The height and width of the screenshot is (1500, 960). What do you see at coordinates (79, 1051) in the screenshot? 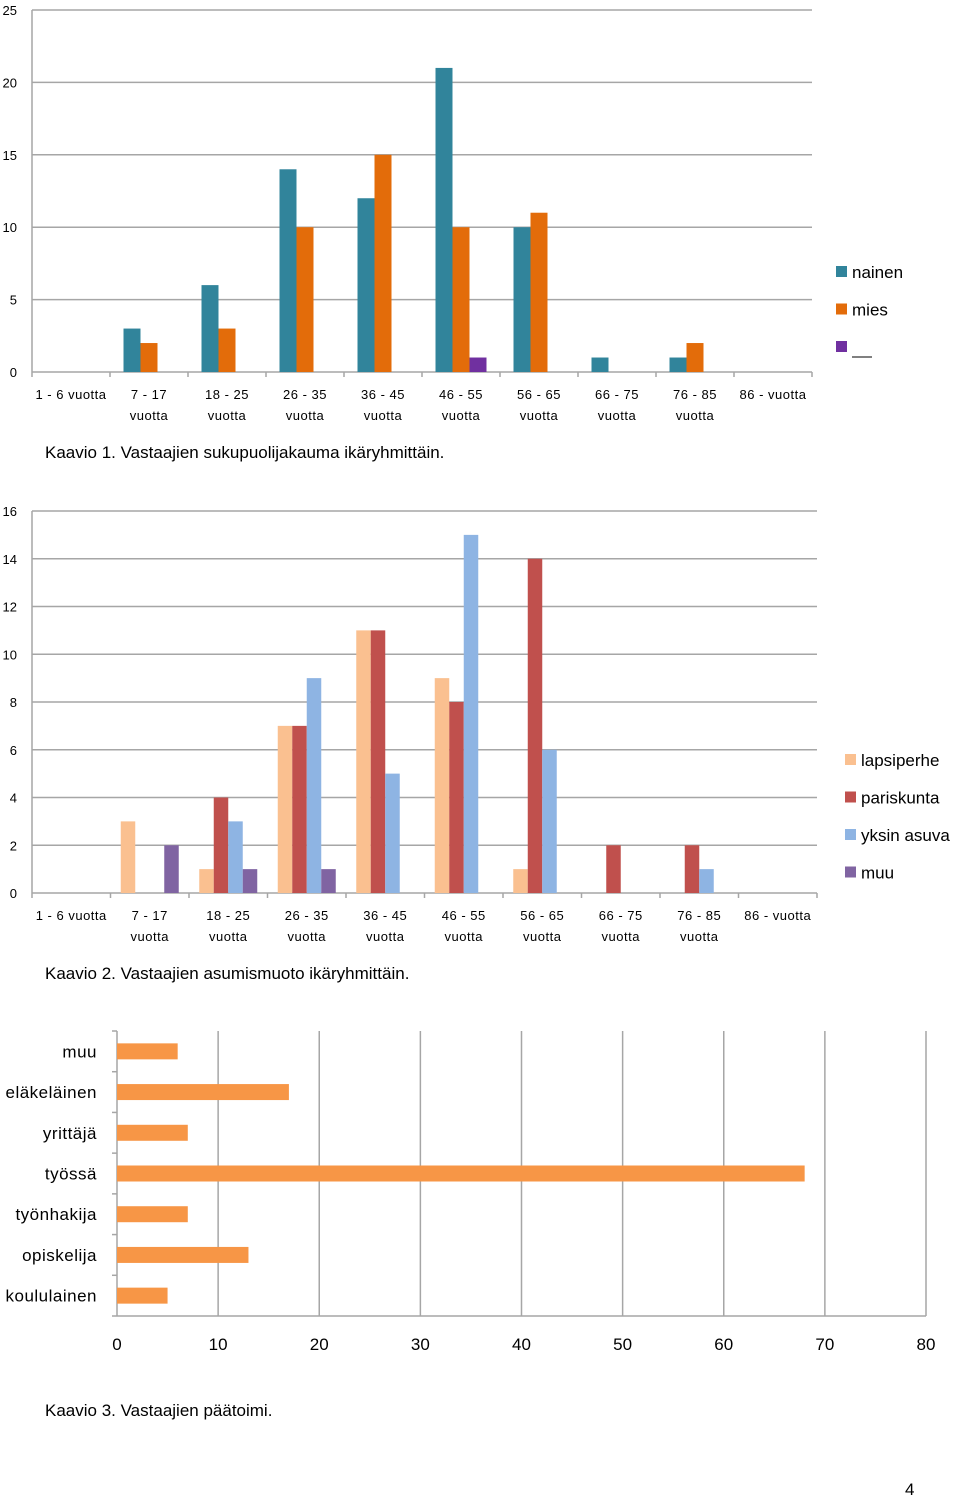
I see `y-tick-label: muu` at bounding box center [79, 1051].